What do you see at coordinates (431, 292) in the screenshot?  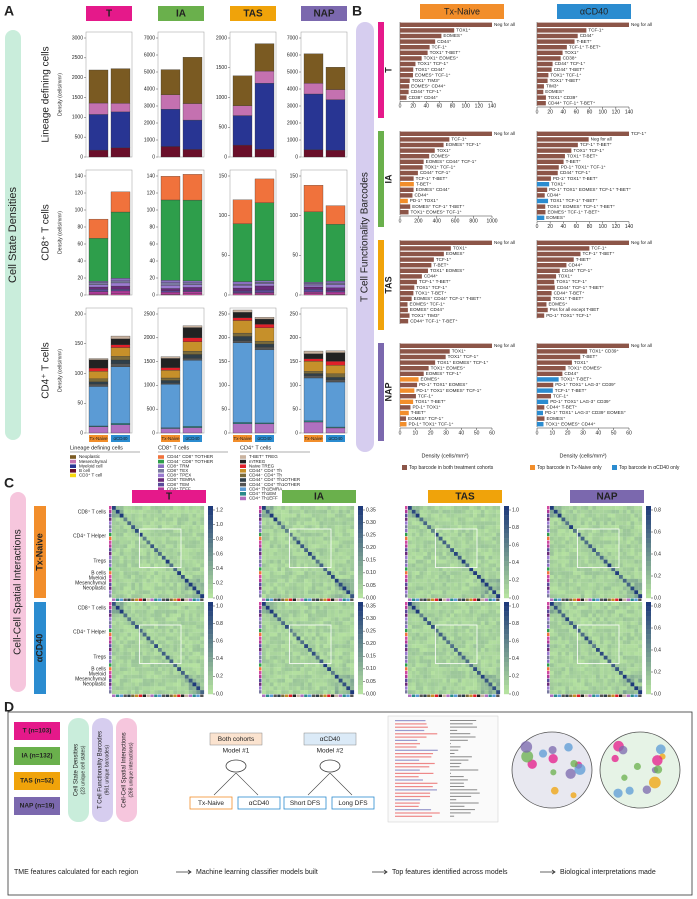 I see `barcode-label: TOX1⁺ T-BET⁺` at bounding box center [431, 292].